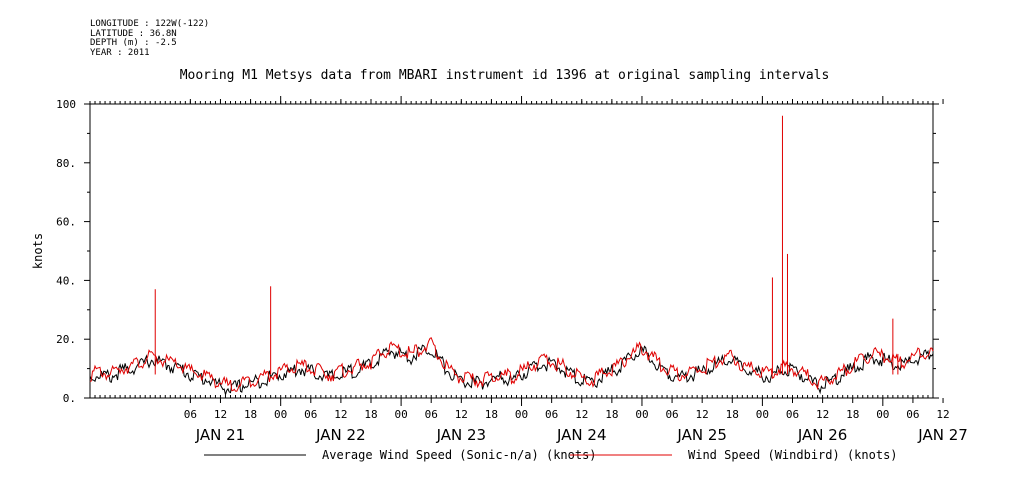  I want to click on year-label: YEAR : 2011, so click(120, 52).